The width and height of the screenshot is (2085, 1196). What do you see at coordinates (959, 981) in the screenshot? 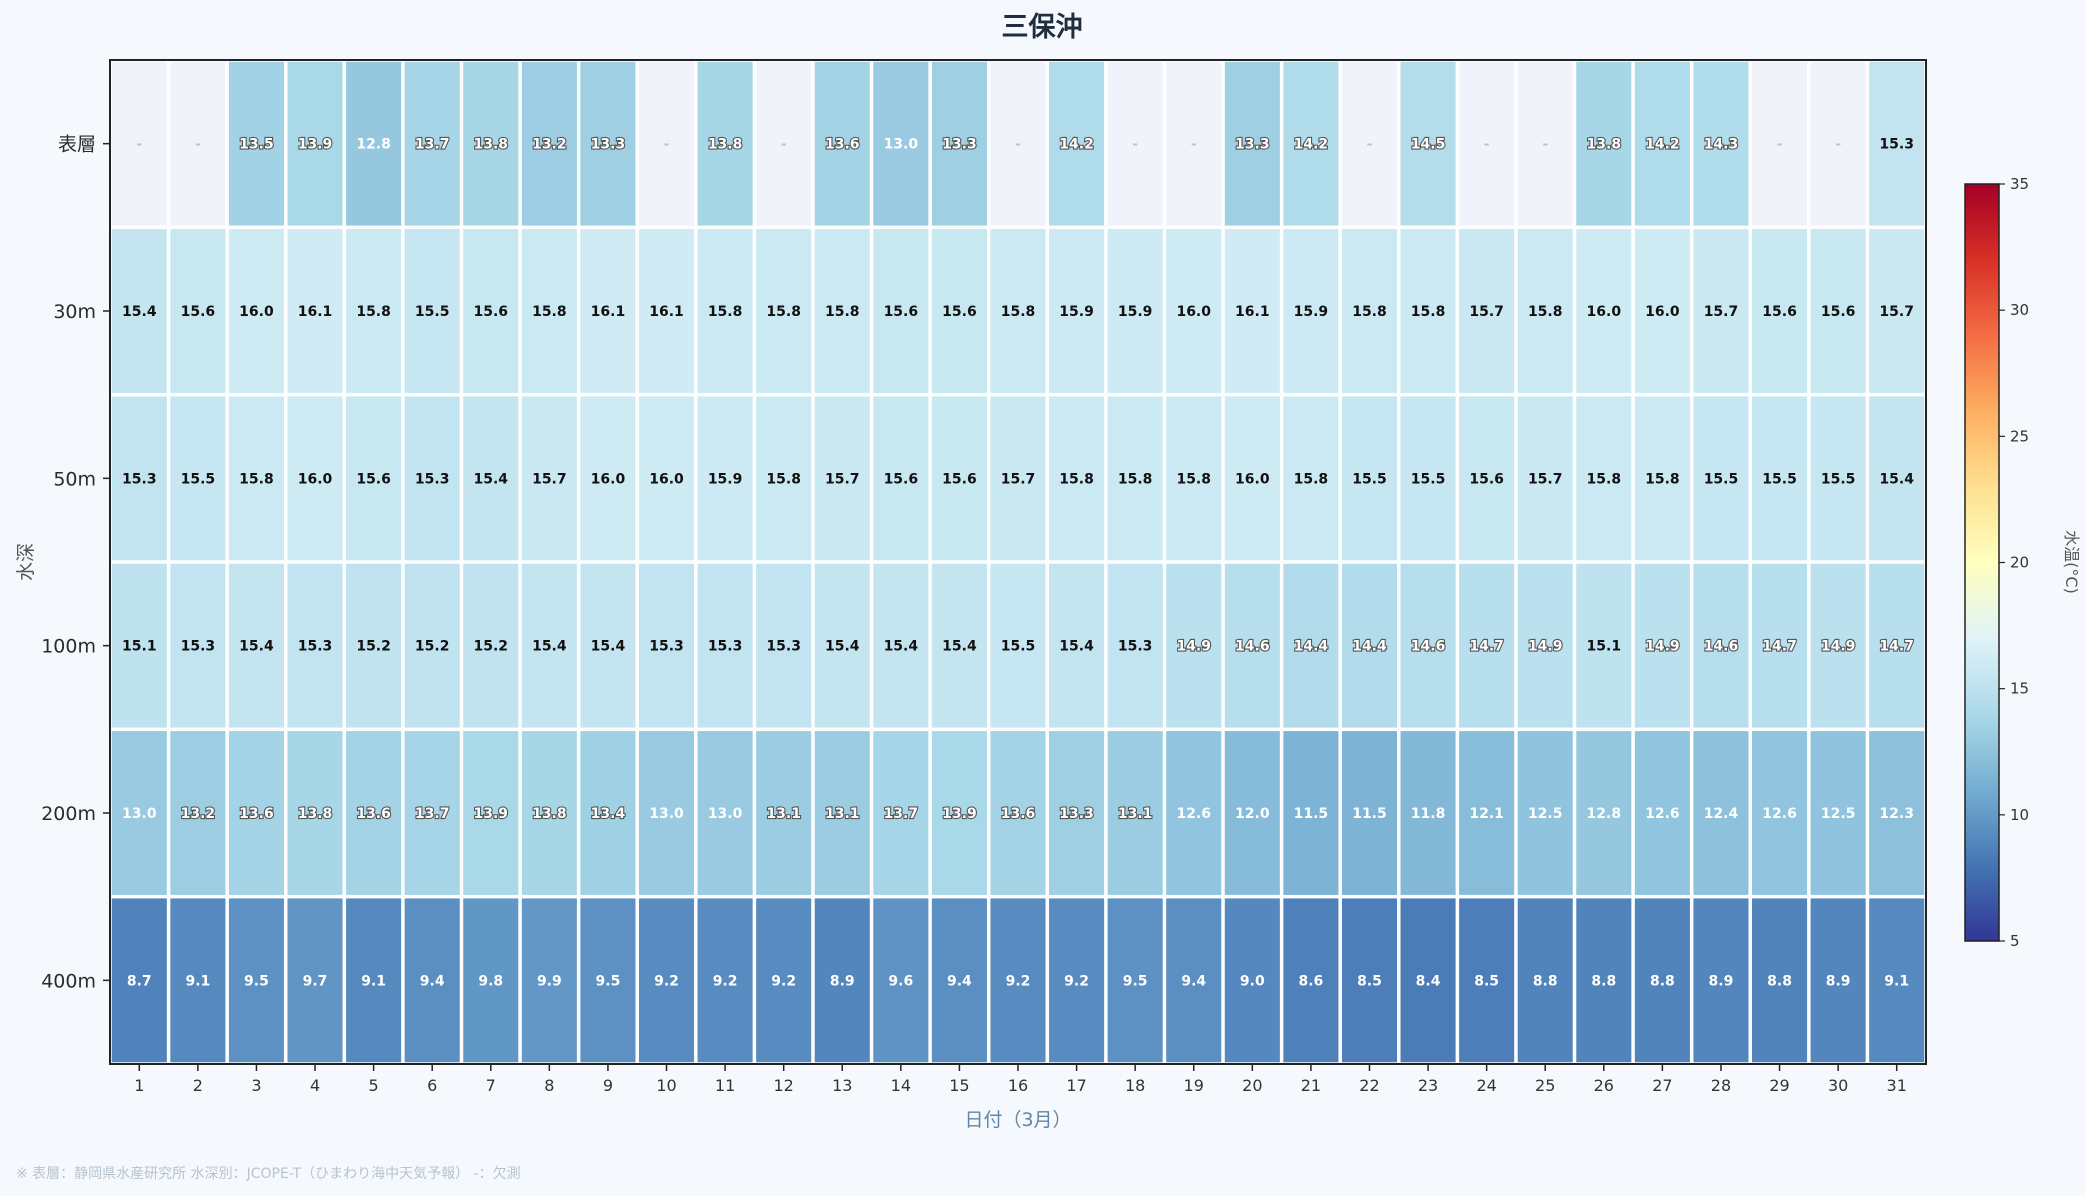
I see `cell-value-label: 9.4` at bounding box center [959, 981].